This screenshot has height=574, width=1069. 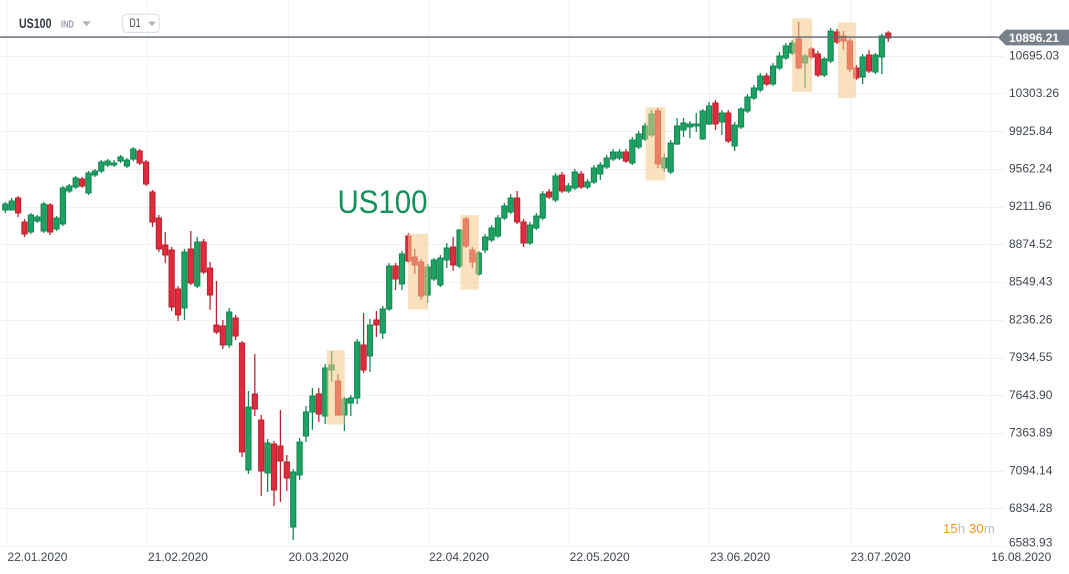 I want to click on svg-text: 23.07.2020, so click(x=881, y=557).